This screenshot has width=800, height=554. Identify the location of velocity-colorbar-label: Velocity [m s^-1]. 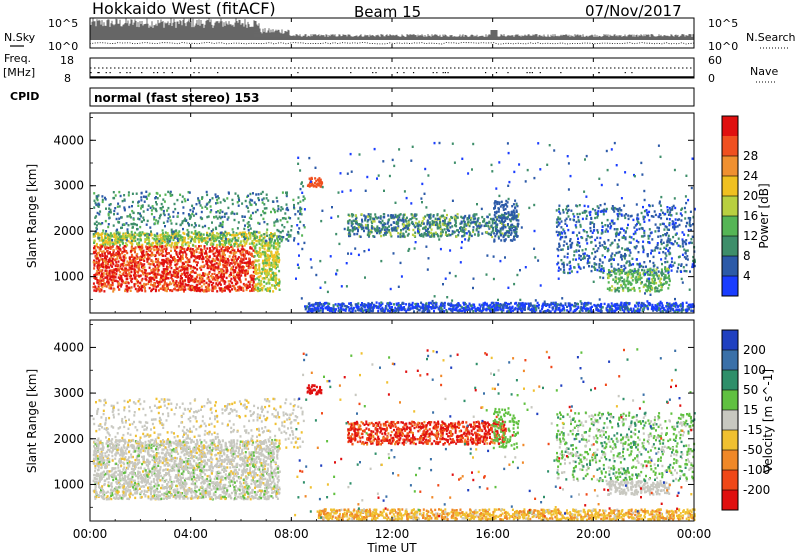
(768, 421).